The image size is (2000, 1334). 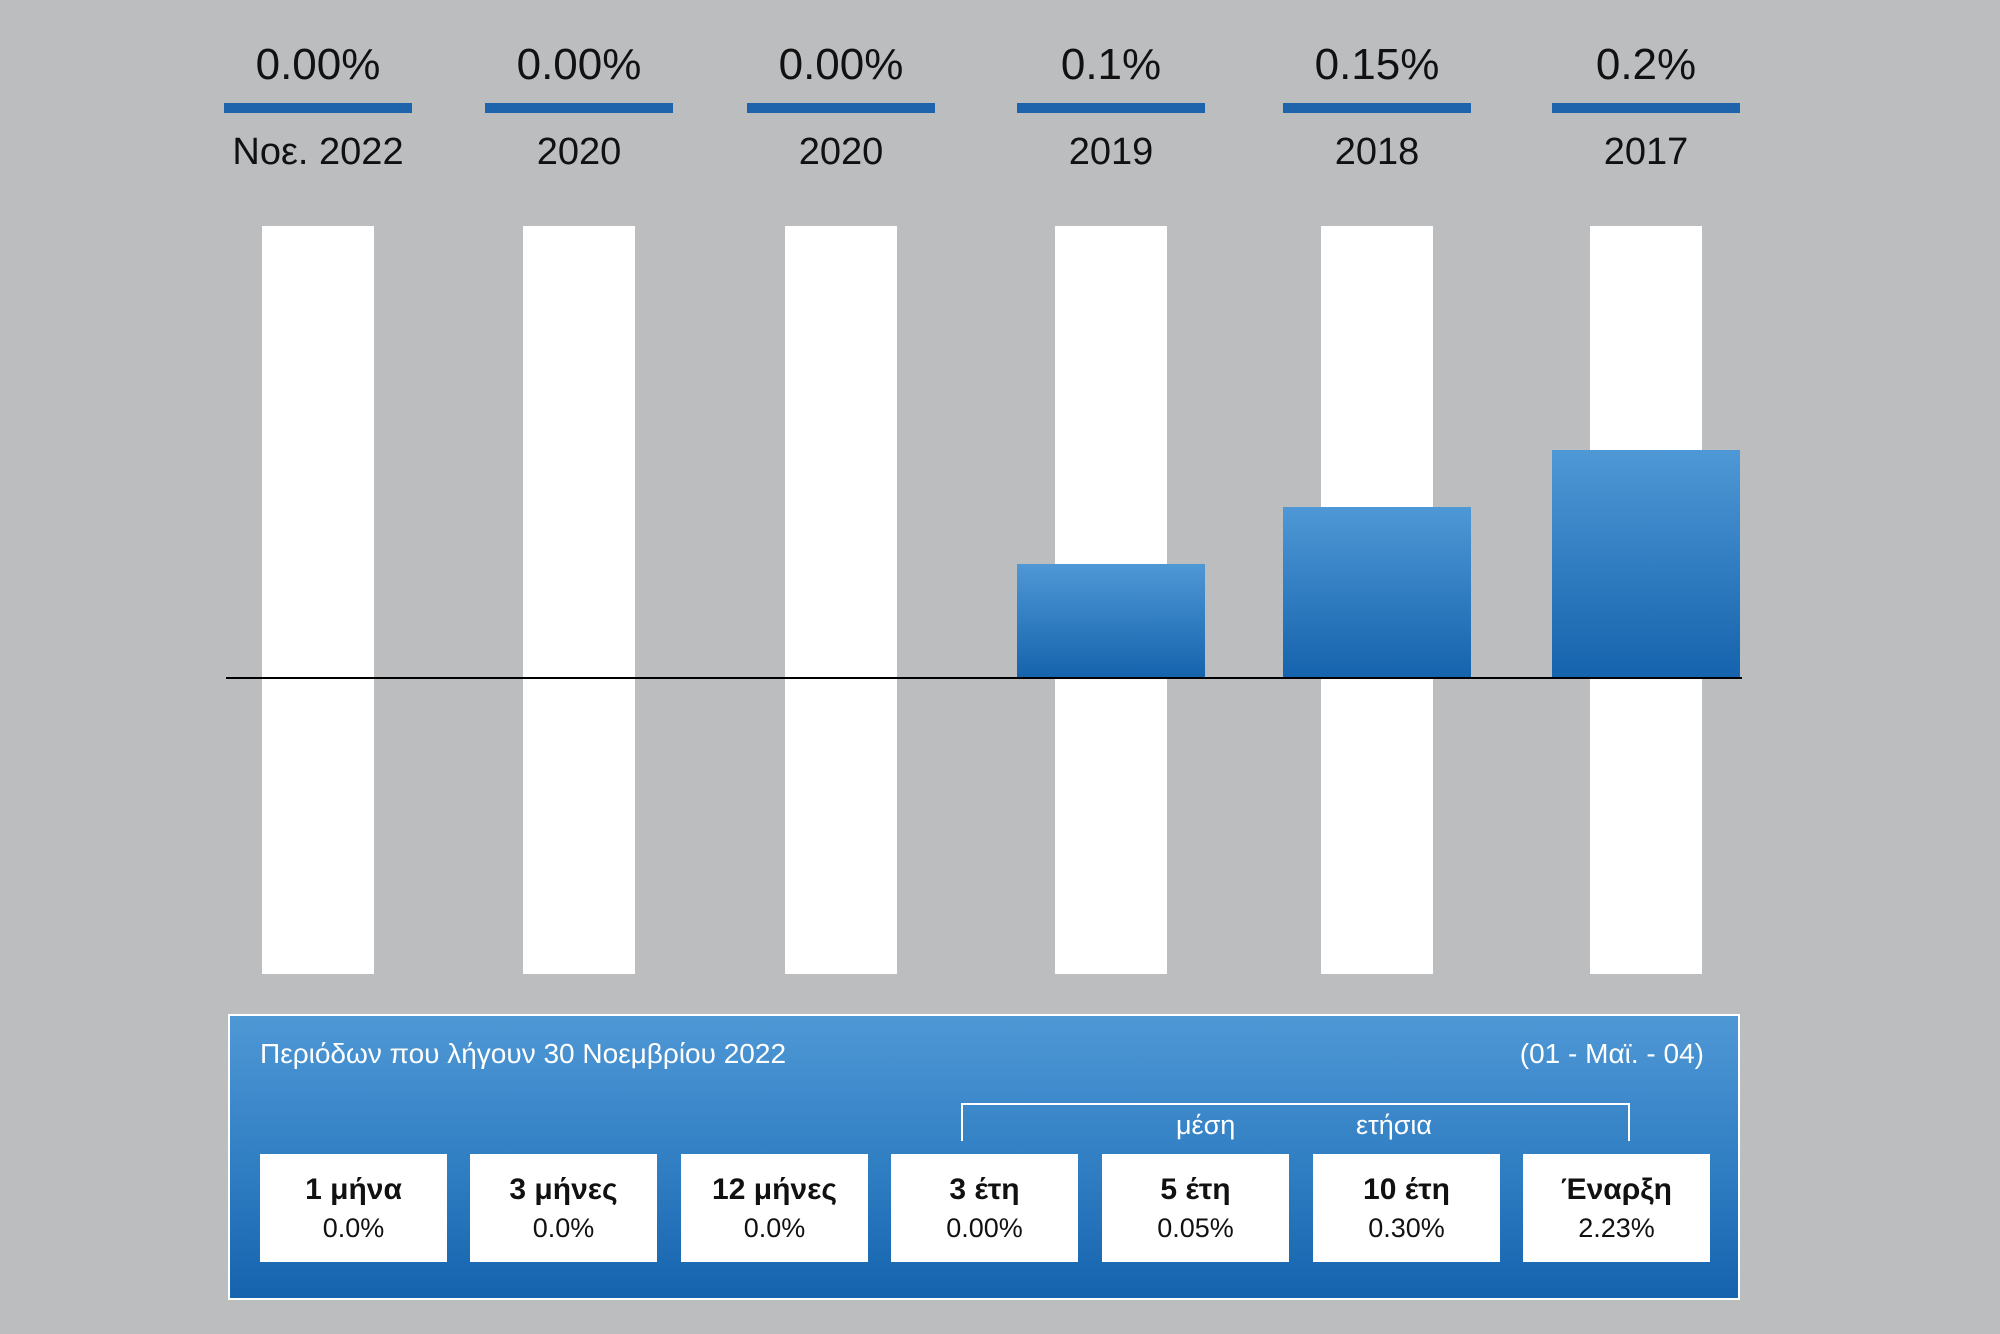 What do you see at coordinates (1616, 1208) in the screenshot?
I see `summary-cell-inception: Έναρξη 2.23%` at bounding box center [1616, 1208].